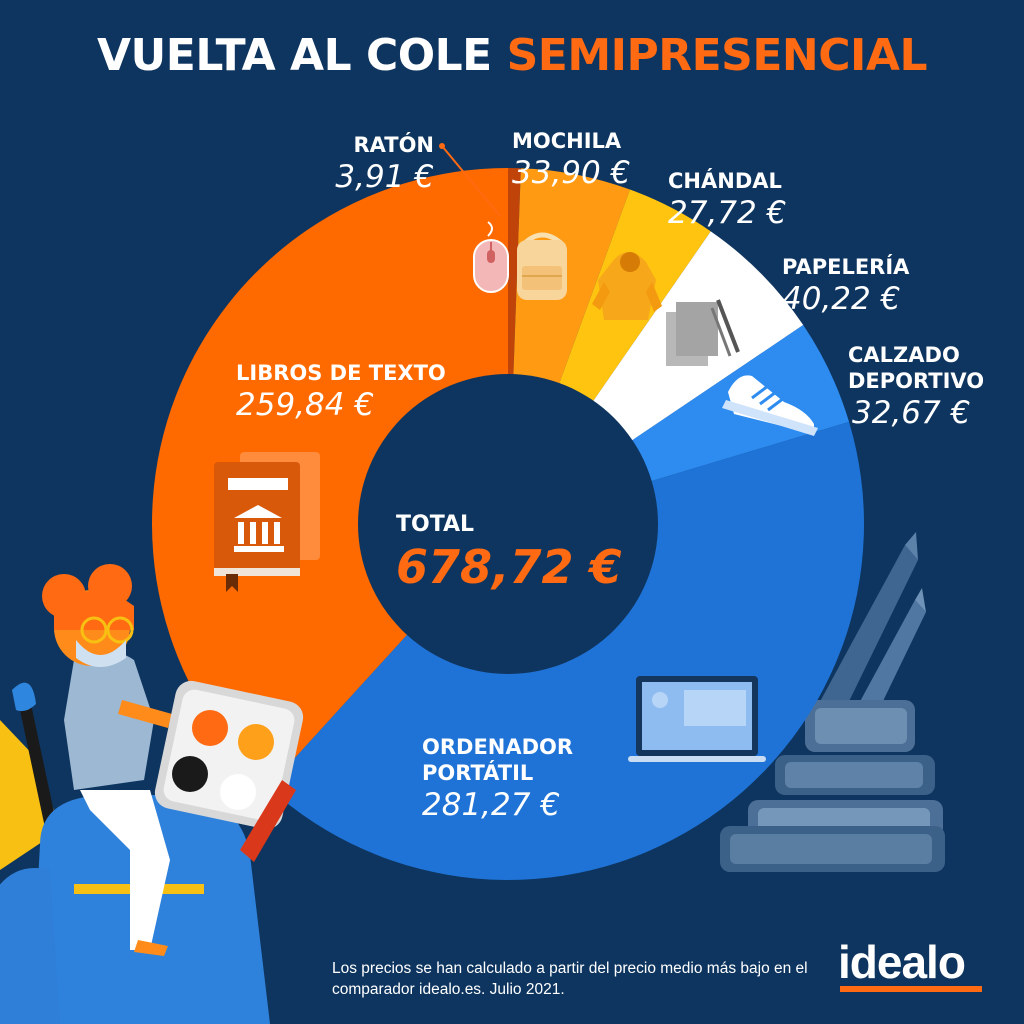 The width and height of the screenshot is (1024, 1024). I want to click on label-mochila: MOCHILA 33,90 €, so click(571, 160).